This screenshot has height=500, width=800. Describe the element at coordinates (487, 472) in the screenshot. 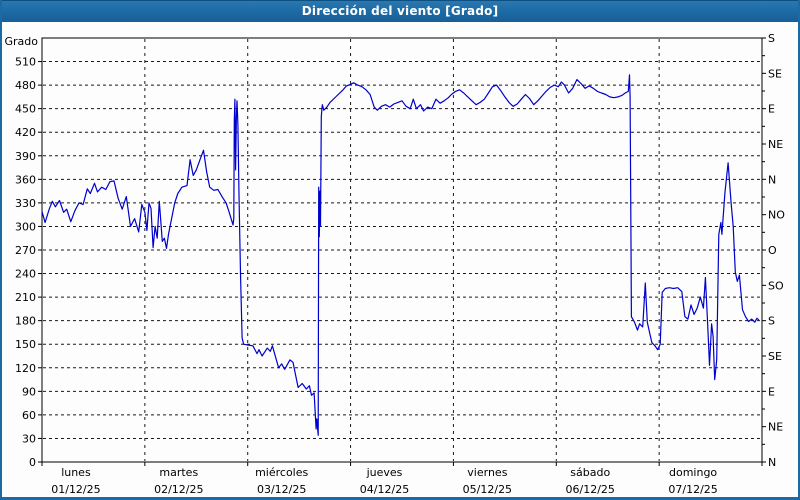

I see `day-name-label: viernes` at that location.